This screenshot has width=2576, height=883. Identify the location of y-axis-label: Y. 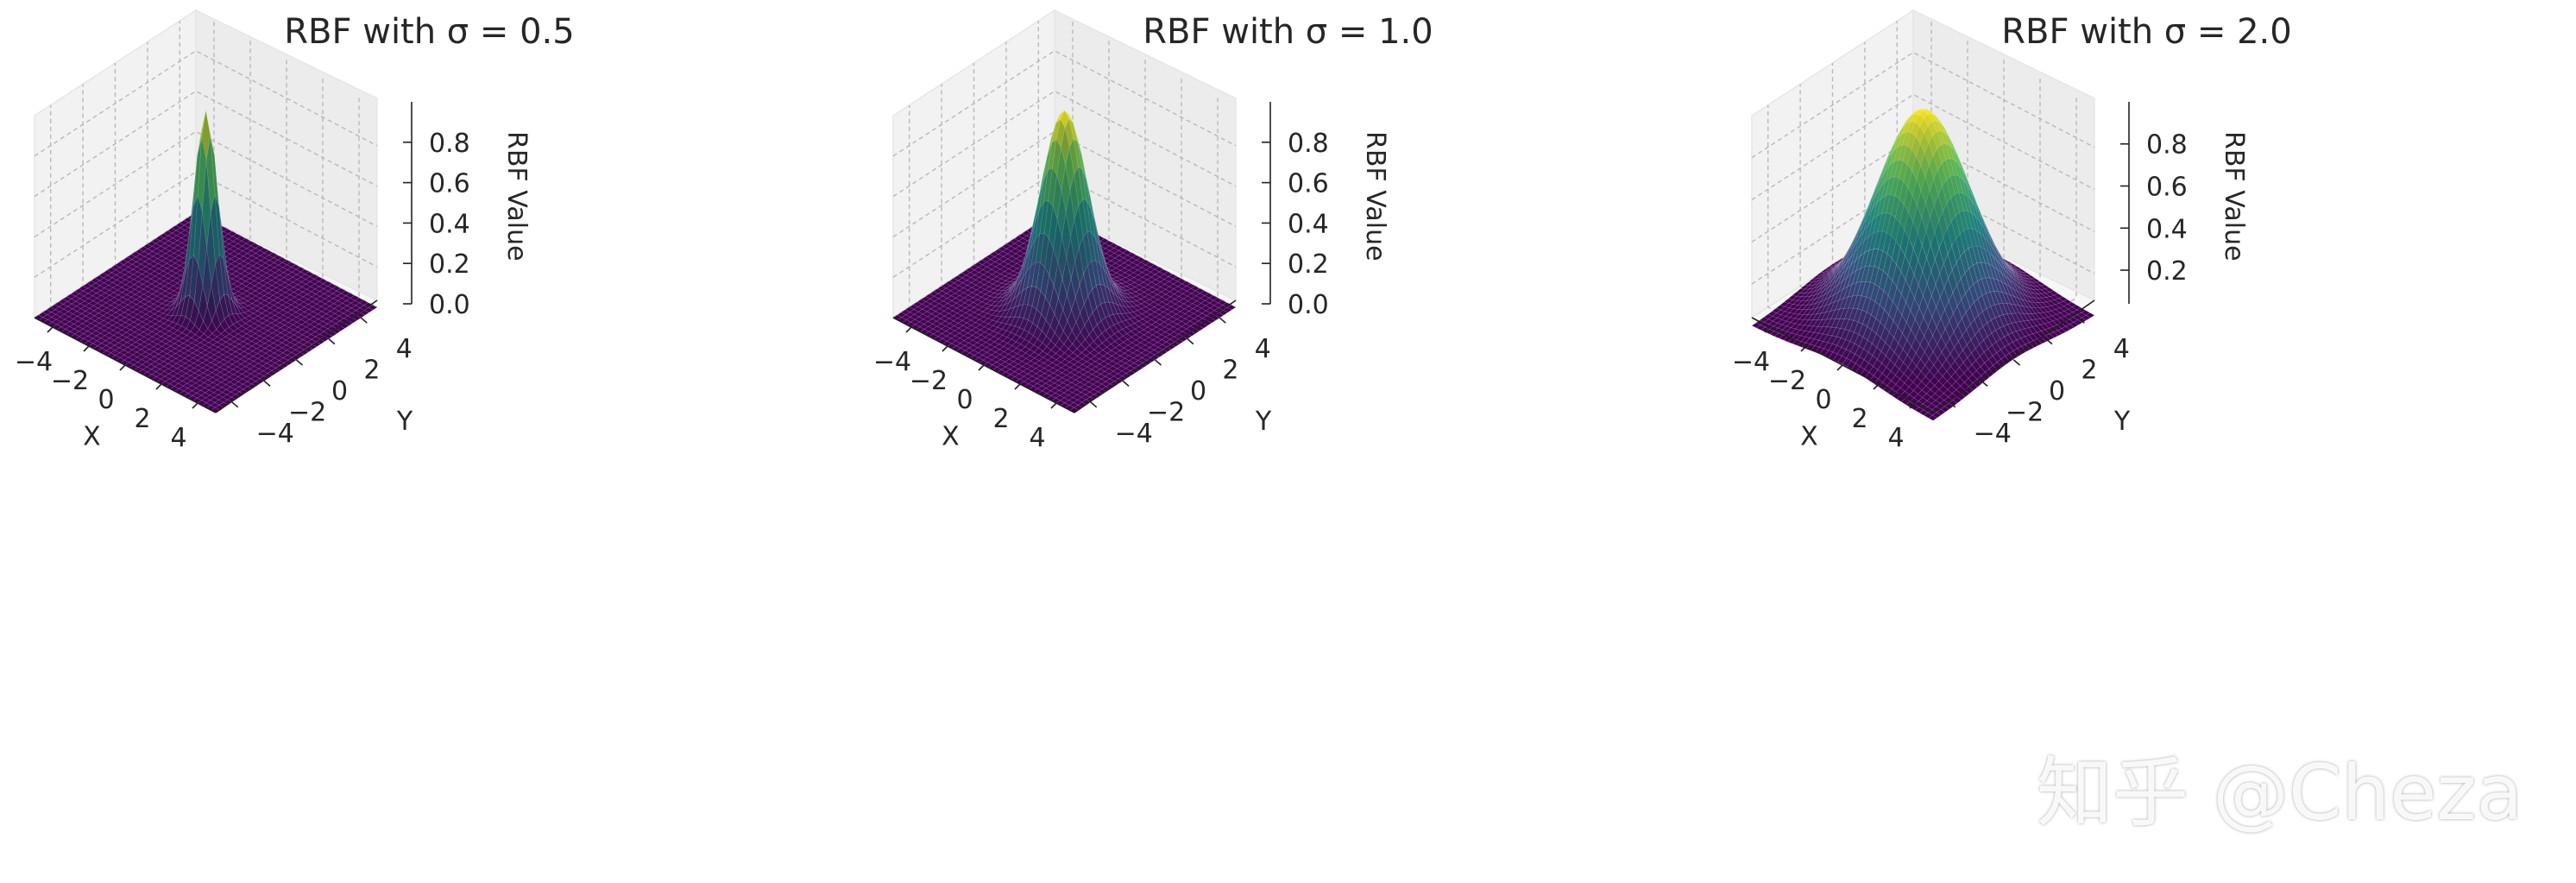
(404, 422).